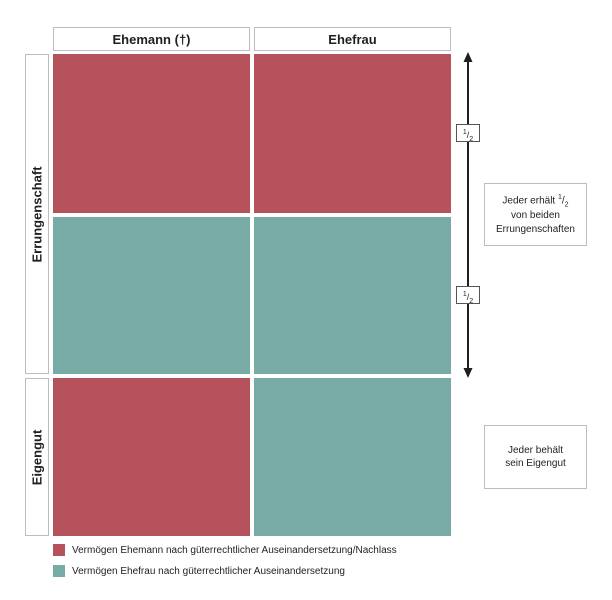 The width and height of the screenshot is (612, 600). I want to click on cell-acquired-wife-top, so click(352, 133).